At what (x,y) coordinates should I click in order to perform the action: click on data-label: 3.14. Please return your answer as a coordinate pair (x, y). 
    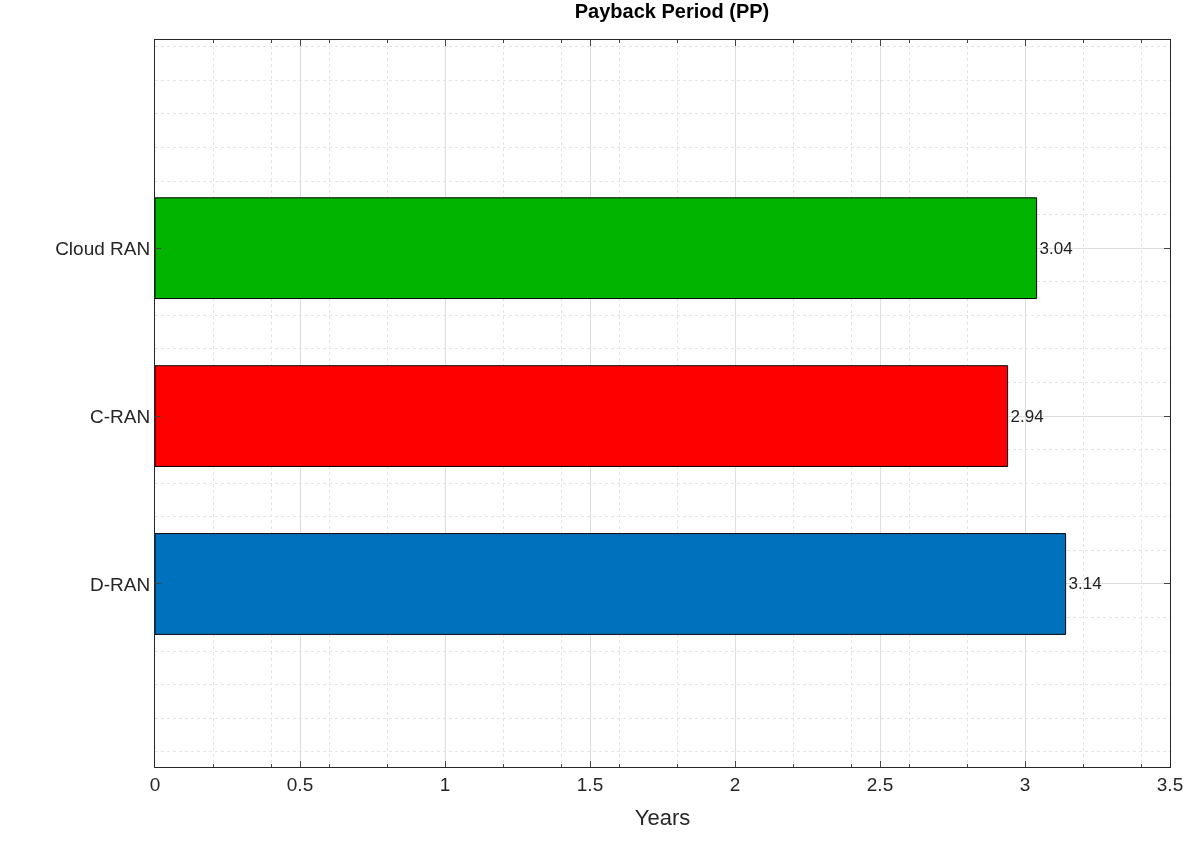
    Looking at the image, I should click on (1085, 584).